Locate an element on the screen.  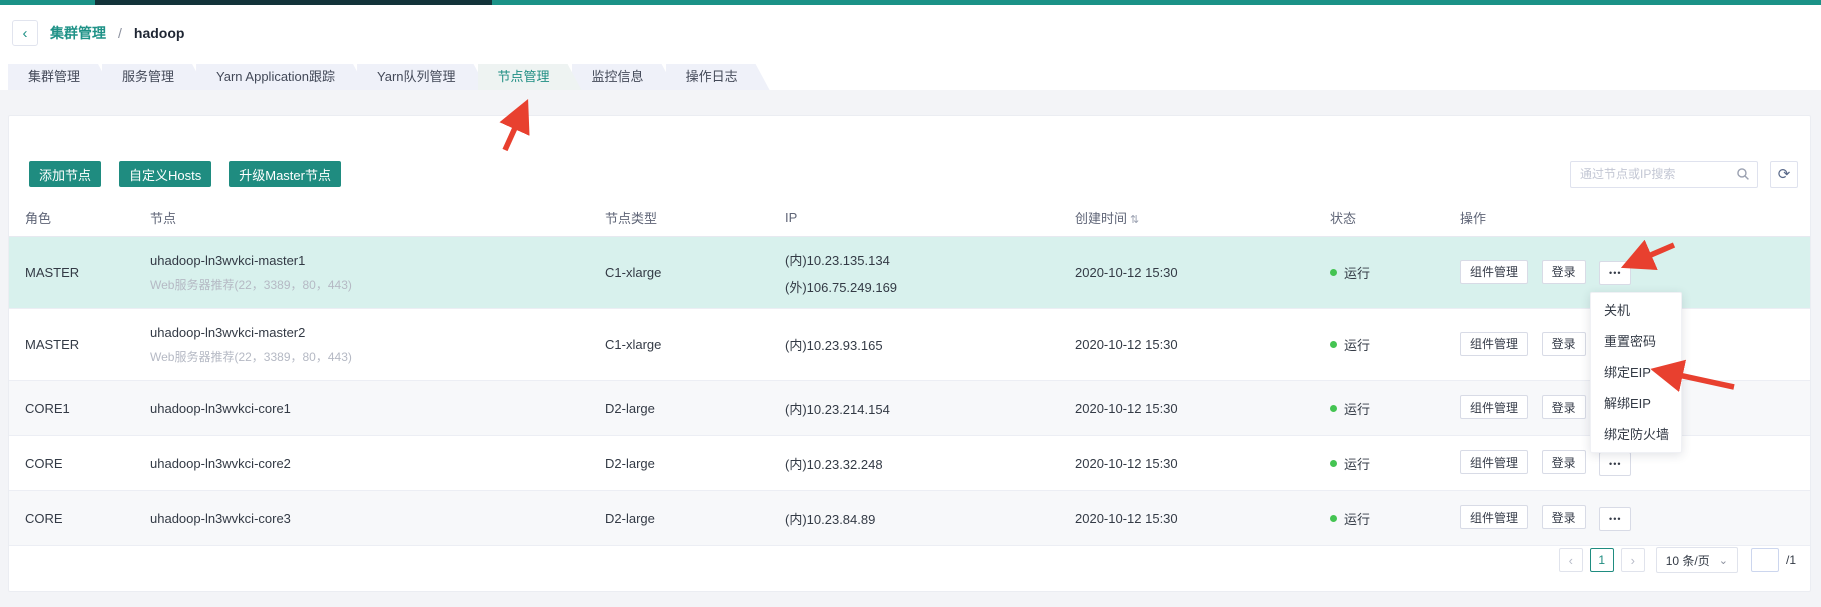
tab-cluster-manage: 集群管理 is located at coordinates (60, 77).